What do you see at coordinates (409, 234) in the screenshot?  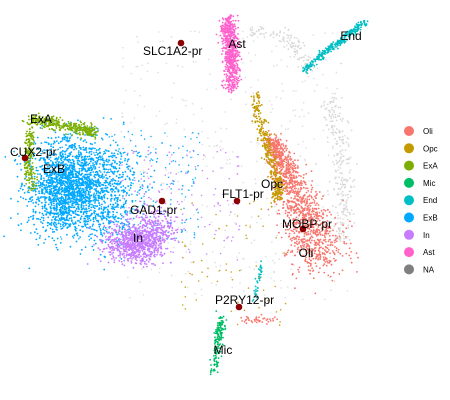 I see `legend-key-in` at bounding box center [409, 234].